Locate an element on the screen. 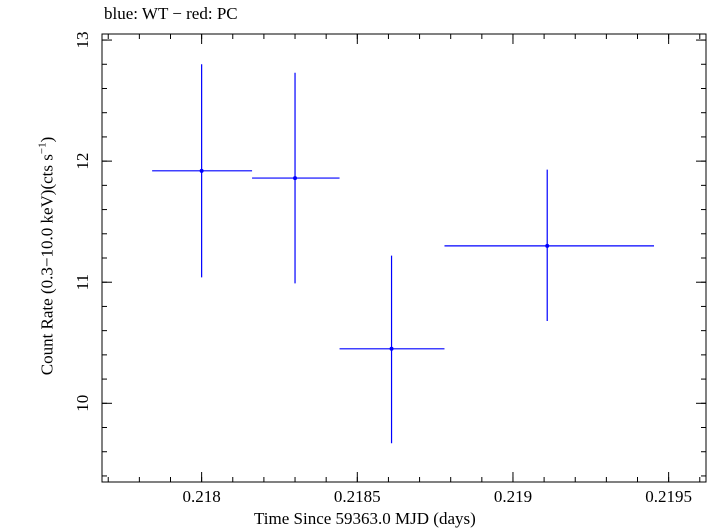 The height and width of the screenshot is (532, 715). y-tick-label: 10 is located at coordinates (82, 403).